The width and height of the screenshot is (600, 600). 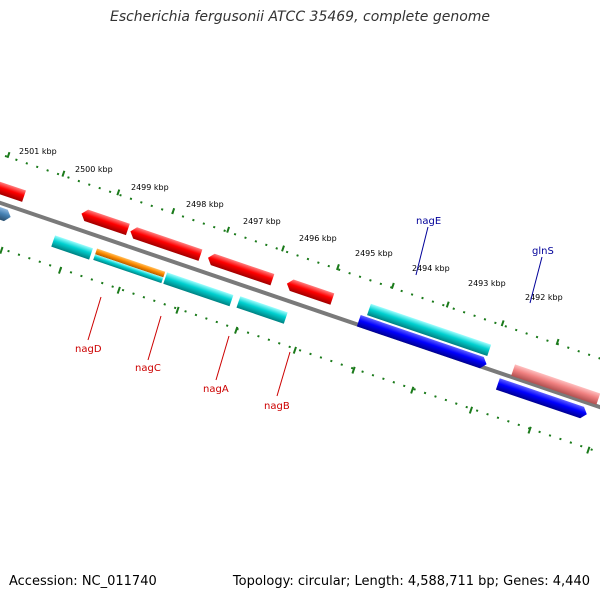 I want to click on accession-label: Accession: NC_011740, so click(x=83, y=581).